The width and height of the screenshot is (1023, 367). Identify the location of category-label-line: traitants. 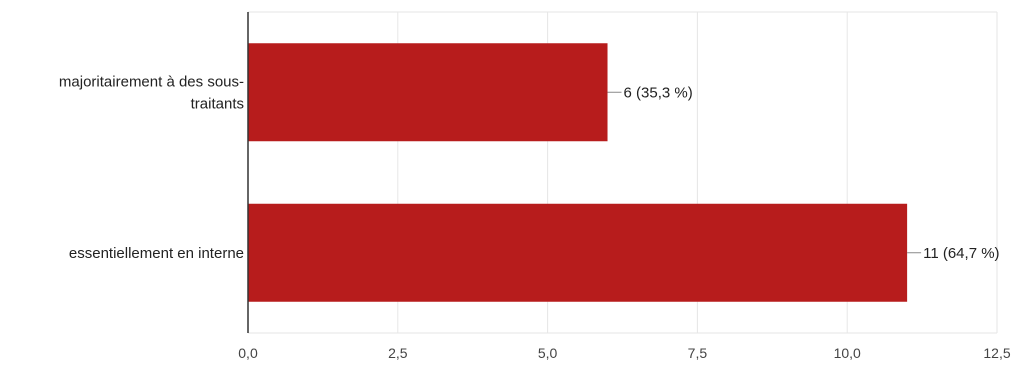
(217, 103).